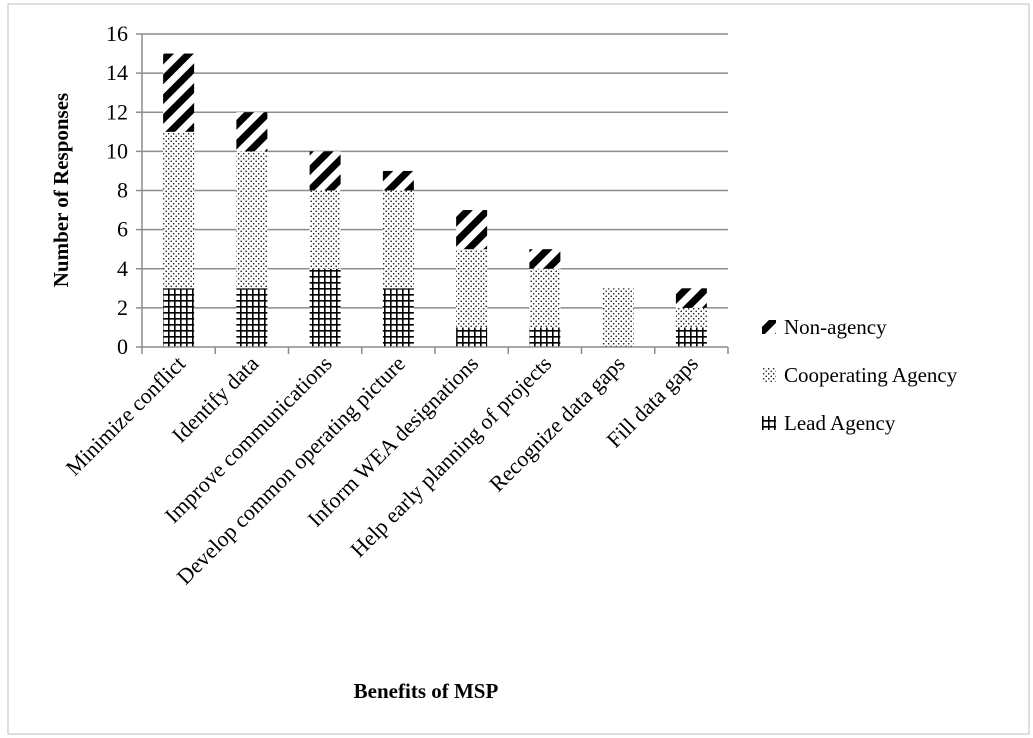 Image resolution: width=1033 pixels, height=738 pixels. I want to click on legend-swatch-lead-agency, so click(769, 423).